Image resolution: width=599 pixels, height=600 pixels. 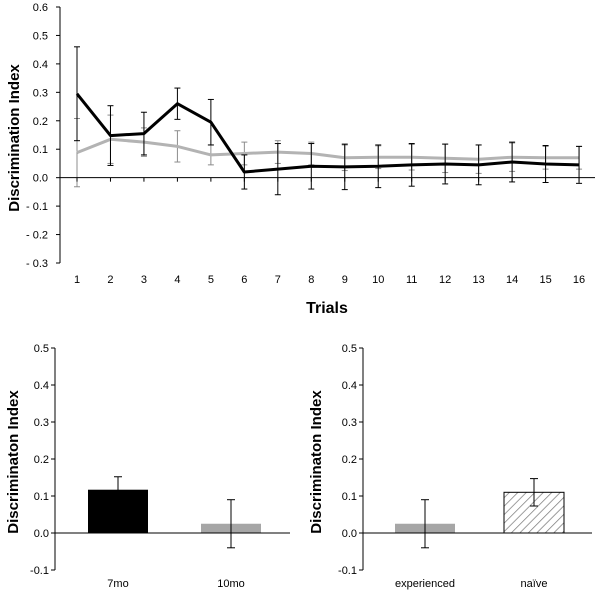 What do you see at coordinates (37, 236) in the screenshot?
I see `y-tick-label: - 0.2` at bounding box center [37, 236].